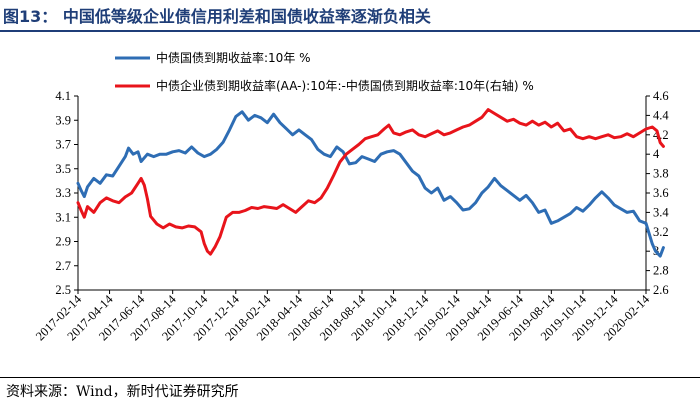 Image resolution: width=700 pixels, height=410 pixels. What do you see at coordinates (63, 266) in the screenshot?
I see `y-left-tick-label: 2.7` at bounding box center [63, 266].